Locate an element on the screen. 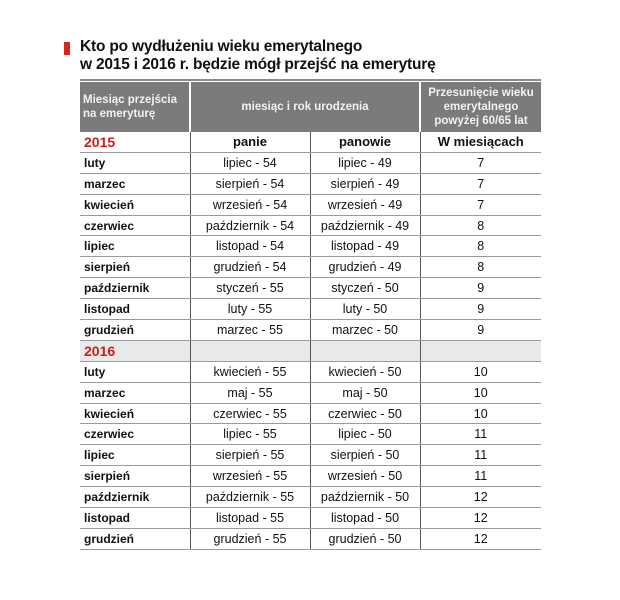 The image size is (620, 600). header-birth-month-year: miesiąc i rok urodzenia is located at coordinates (305, 107).